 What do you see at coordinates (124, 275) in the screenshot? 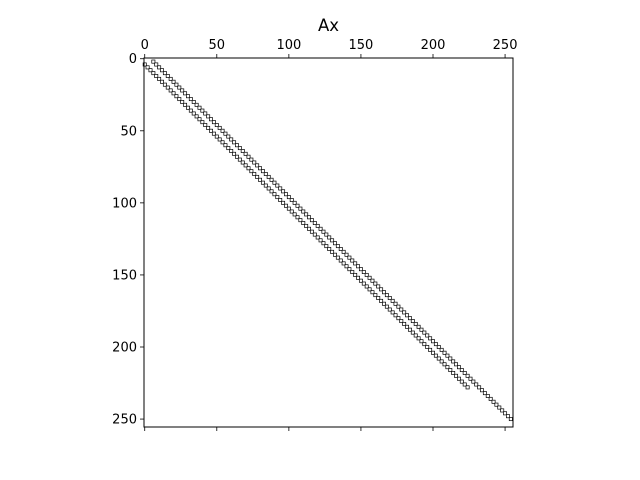
I see `y-tick-label: 150` at bounding box center [124, 275].